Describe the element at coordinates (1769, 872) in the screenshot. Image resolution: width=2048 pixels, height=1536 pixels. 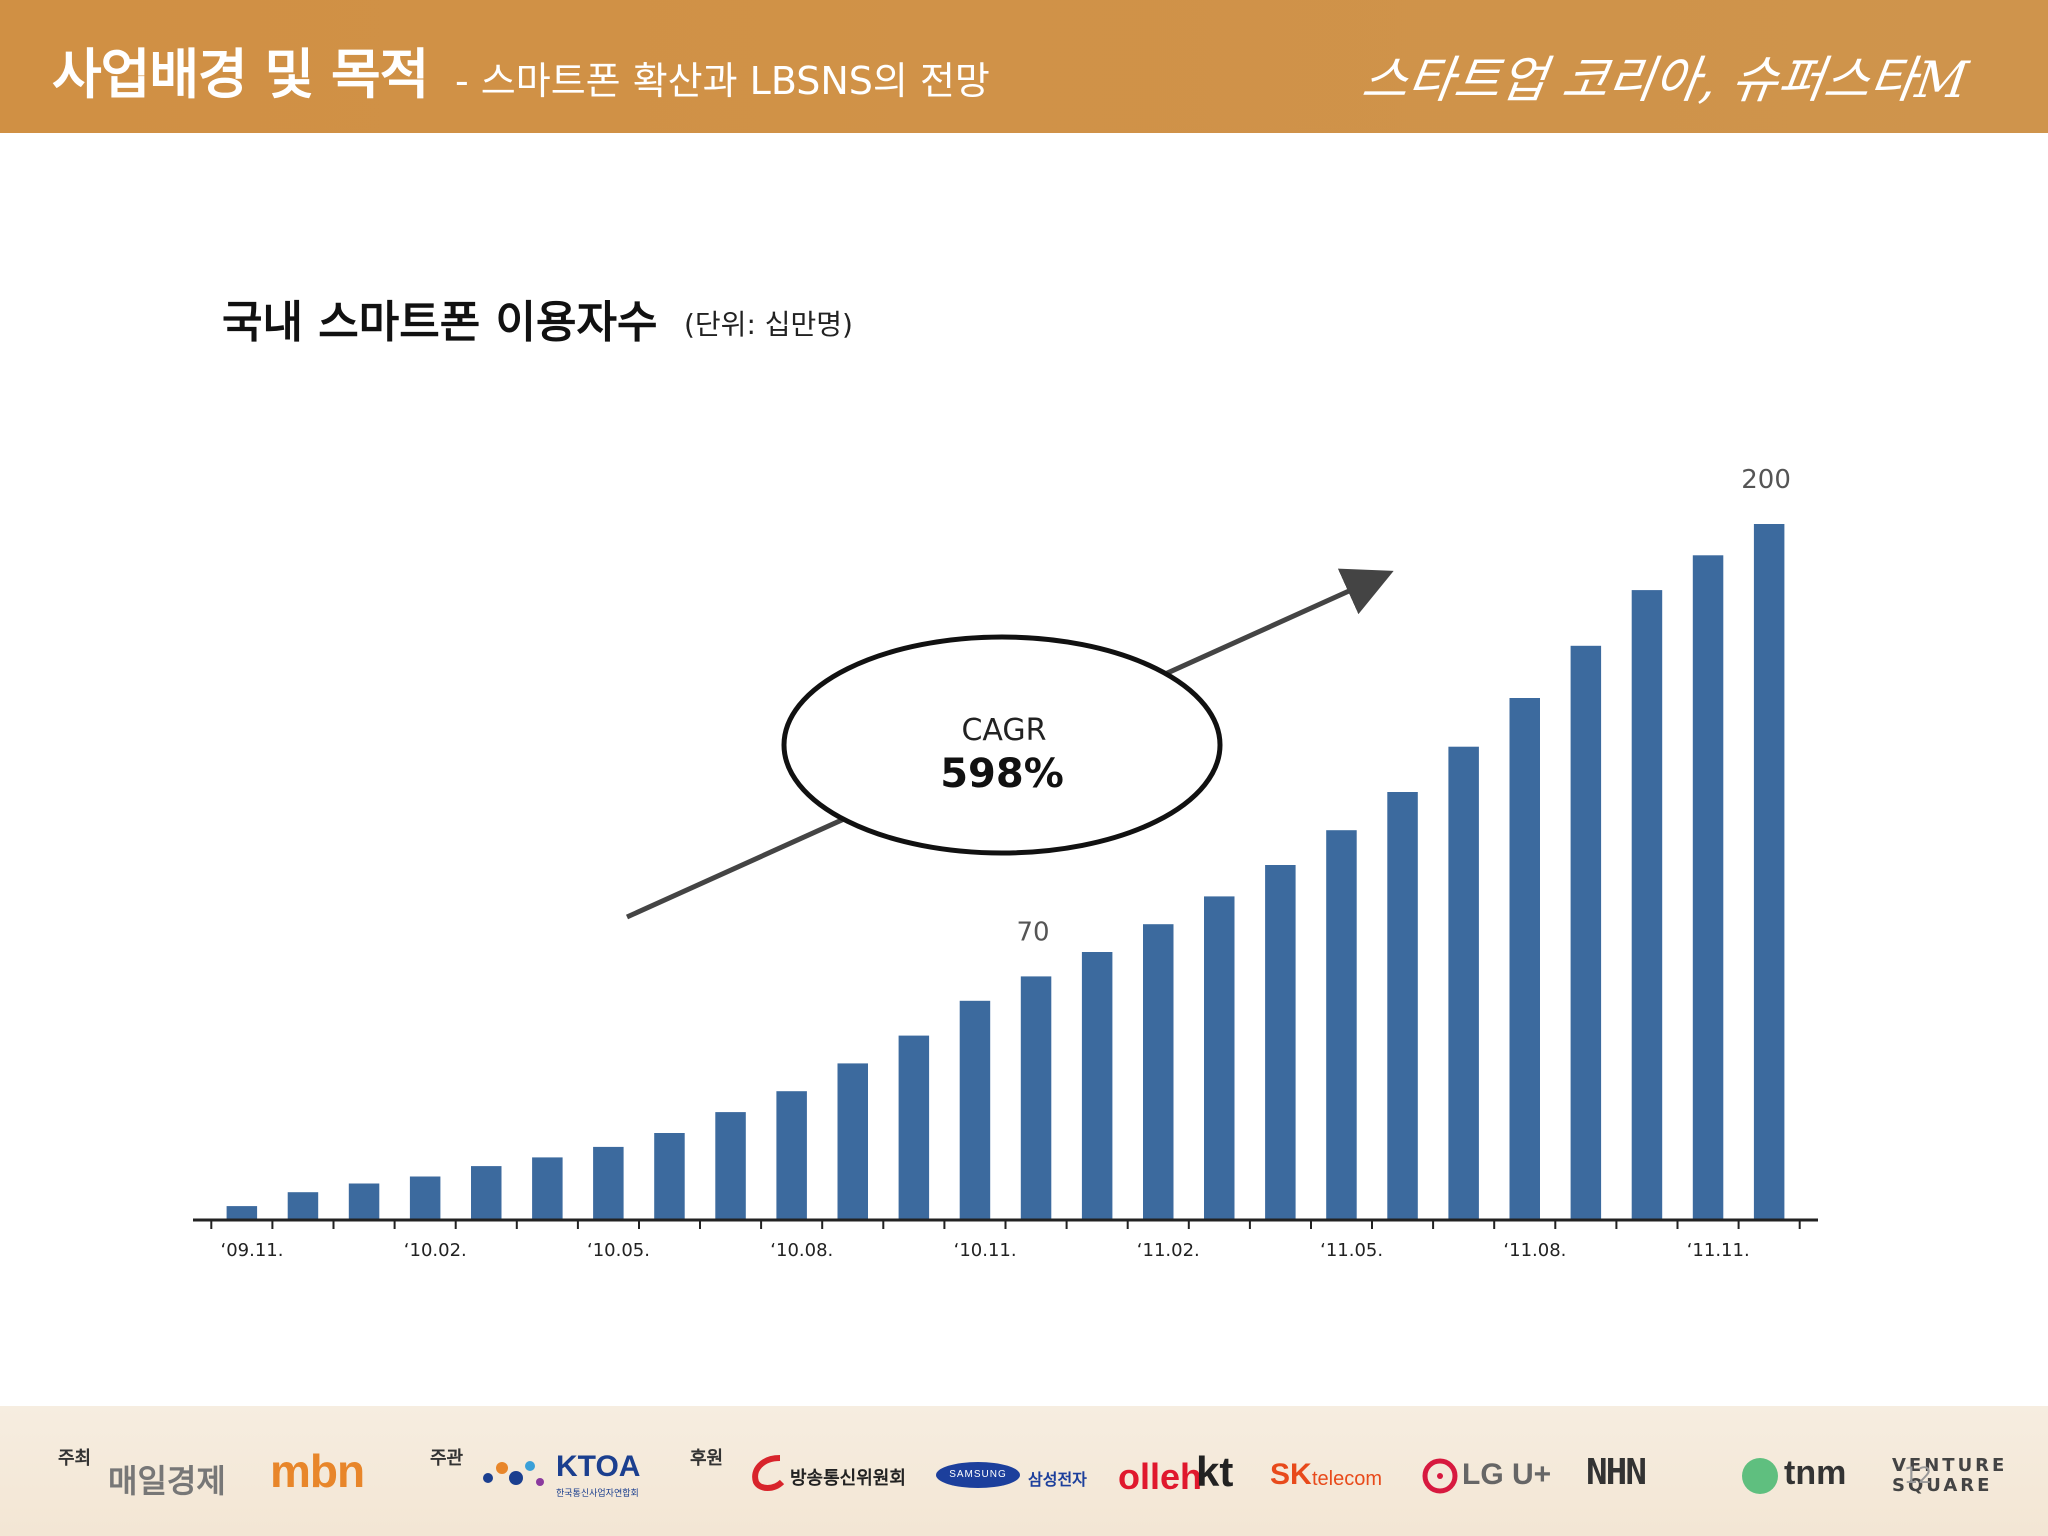
I see `bar-'11.12.` at that location.